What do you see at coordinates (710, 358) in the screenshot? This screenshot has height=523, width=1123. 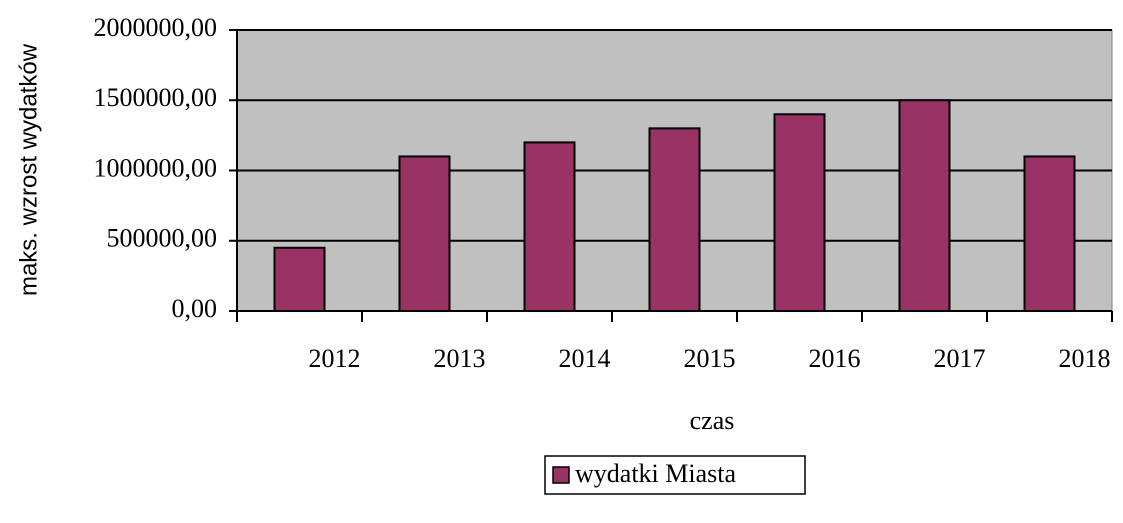 I see `x-tick-label: 2015` at bounding box center [710, 358].